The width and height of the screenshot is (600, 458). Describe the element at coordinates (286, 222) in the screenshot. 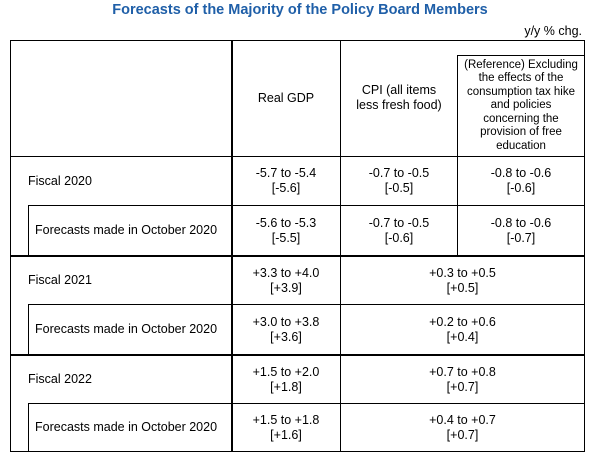

I see `gdp-range: -5.6 to -5.3` at that location.